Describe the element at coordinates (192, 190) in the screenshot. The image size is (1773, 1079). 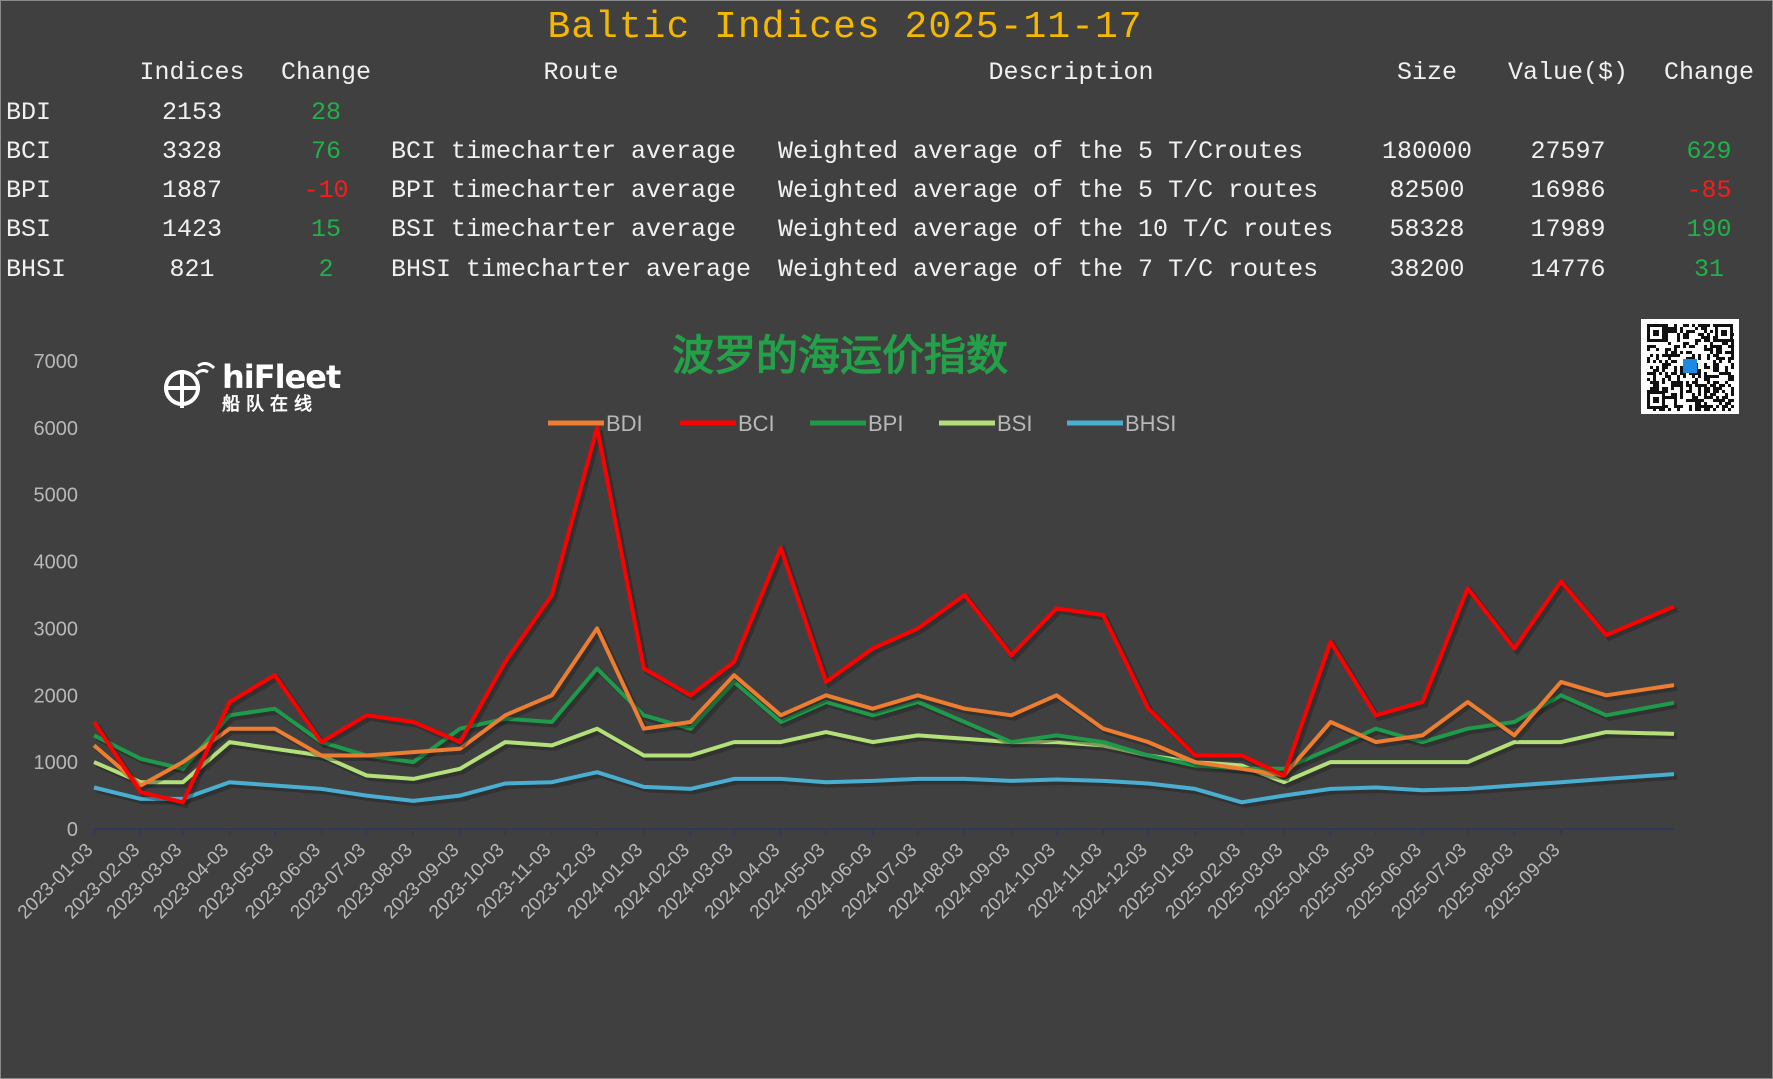
I see `index-value: 1887` at that location.